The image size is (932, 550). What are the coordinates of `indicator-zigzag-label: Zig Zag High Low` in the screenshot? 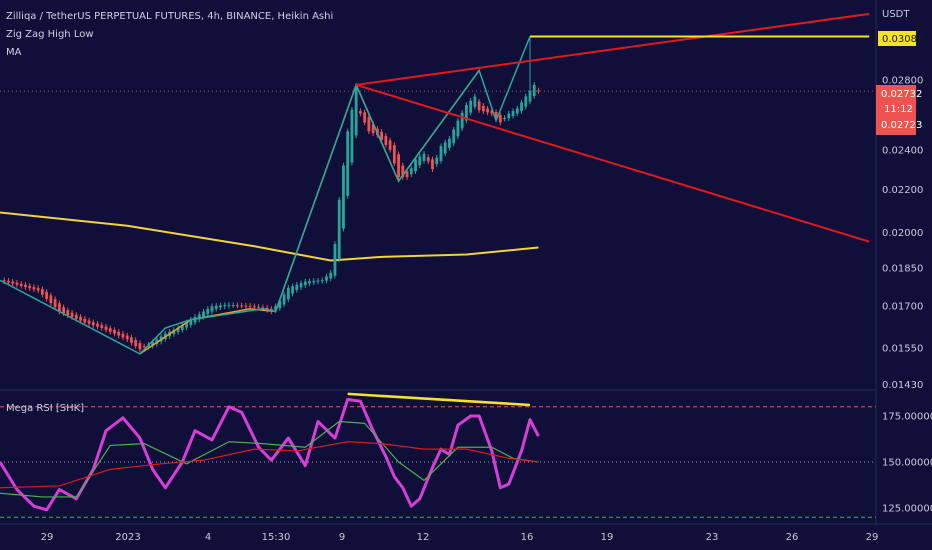 It's located at (50, 34).